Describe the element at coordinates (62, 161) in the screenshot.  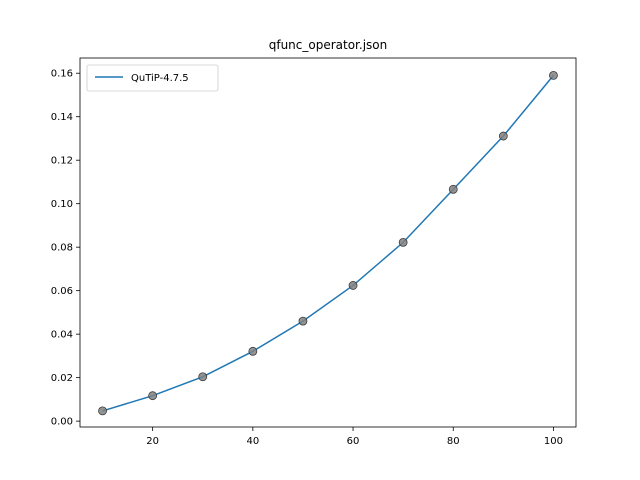
I see `y-tick-label: 0.12` at that location.